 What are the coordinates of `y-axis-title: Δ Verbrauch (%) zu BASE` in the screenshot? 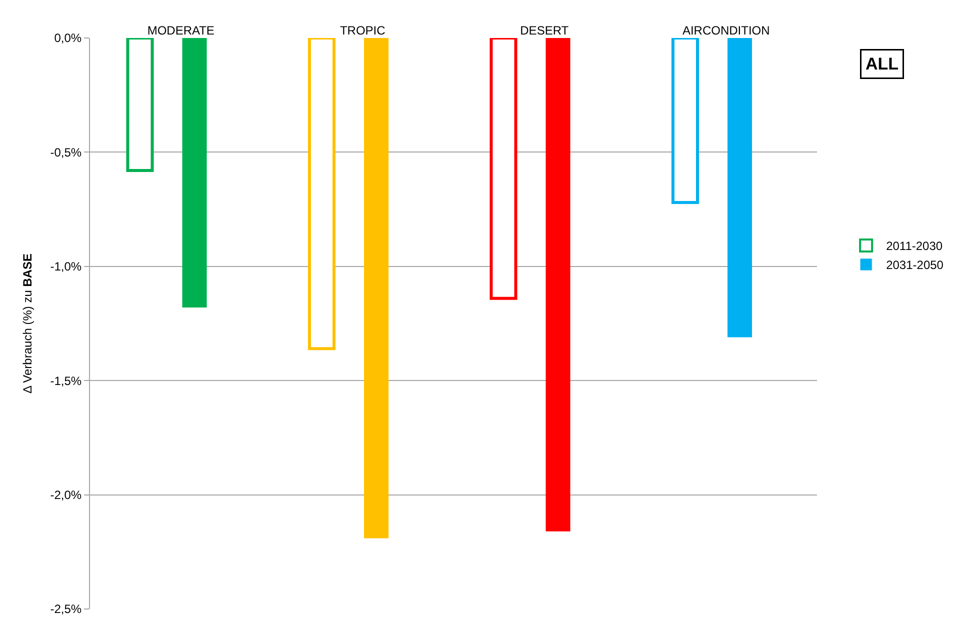 It's located at (27, 323).